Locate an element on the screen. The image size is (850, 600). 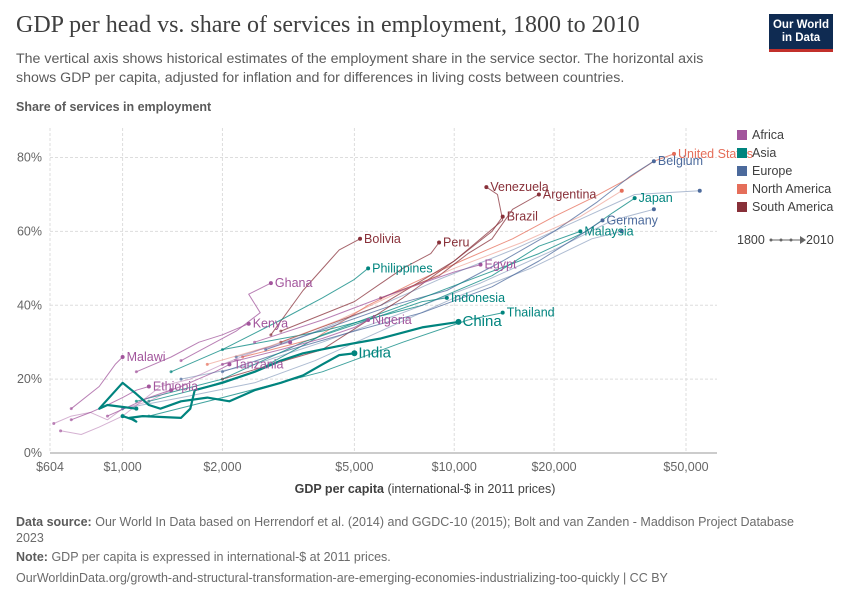
series-label: Indonesia is located at coordinates (478, 298).